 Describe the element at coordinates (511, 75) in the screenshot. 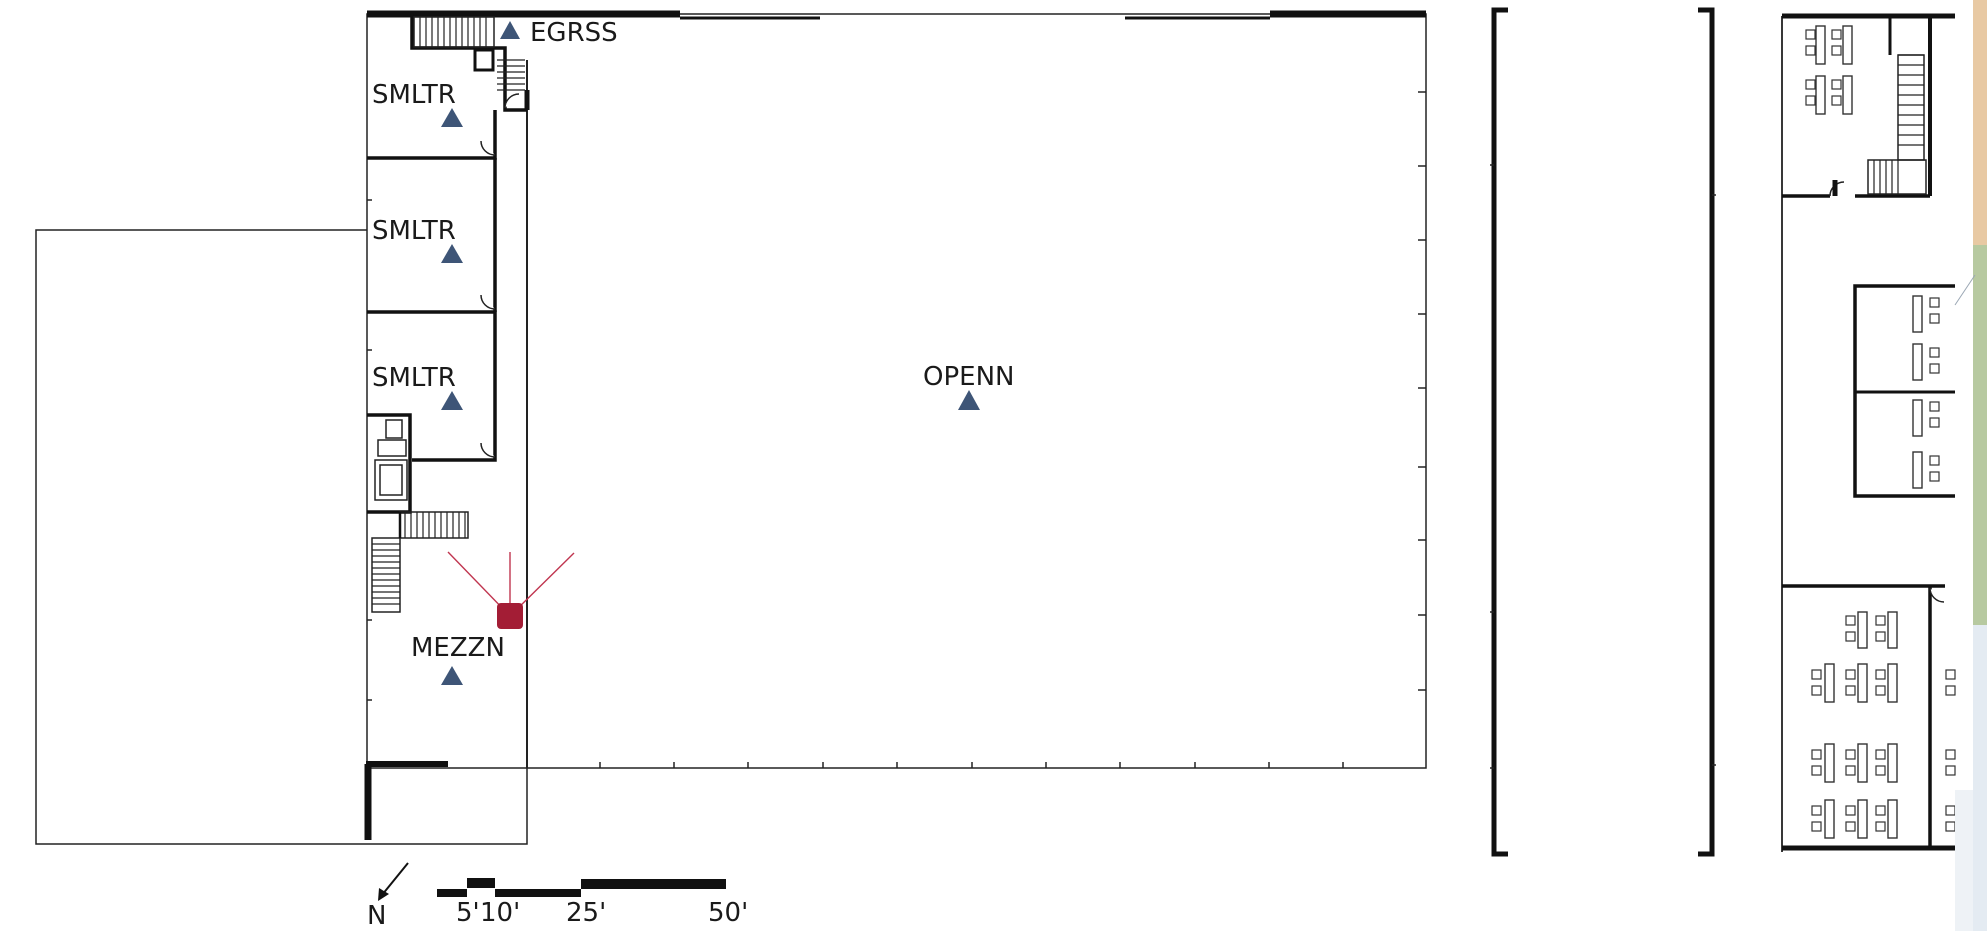

I see `stair-egress-lower` at that location.